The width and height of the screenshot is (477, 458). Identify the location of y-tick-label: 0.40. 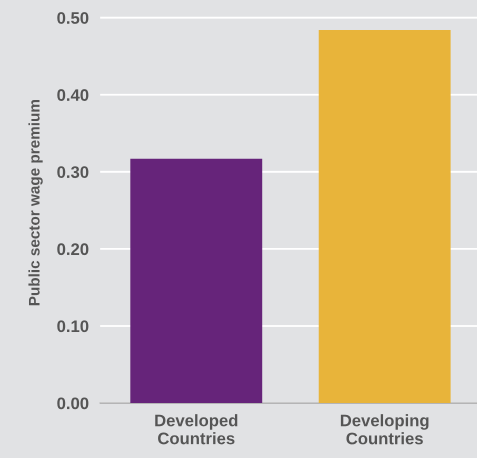
(72, 95).